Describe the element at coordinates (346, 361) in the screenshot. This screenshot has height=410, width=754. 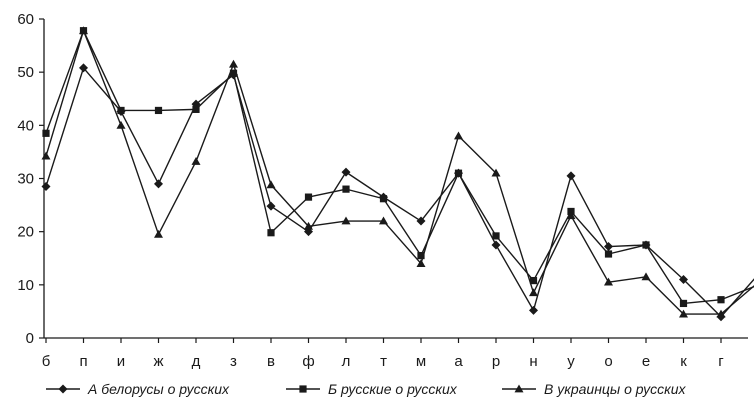
I see `x-tick-label: л` at that location.